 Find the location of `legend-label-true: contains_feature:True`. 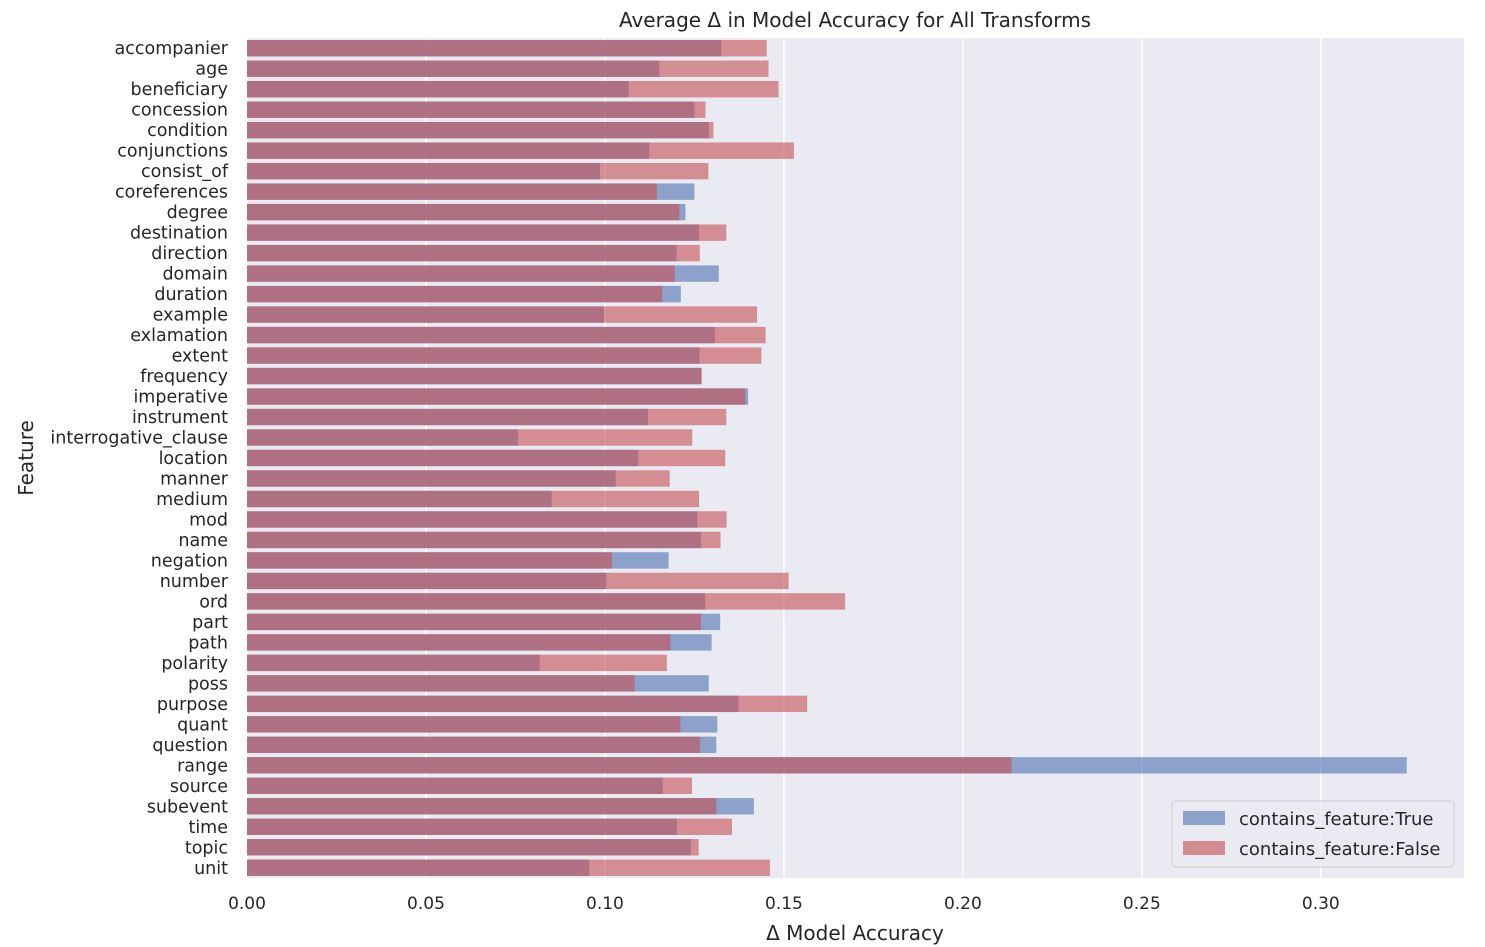

legend-label-true: contains_feature:True is located at coordinates (1336, 819).